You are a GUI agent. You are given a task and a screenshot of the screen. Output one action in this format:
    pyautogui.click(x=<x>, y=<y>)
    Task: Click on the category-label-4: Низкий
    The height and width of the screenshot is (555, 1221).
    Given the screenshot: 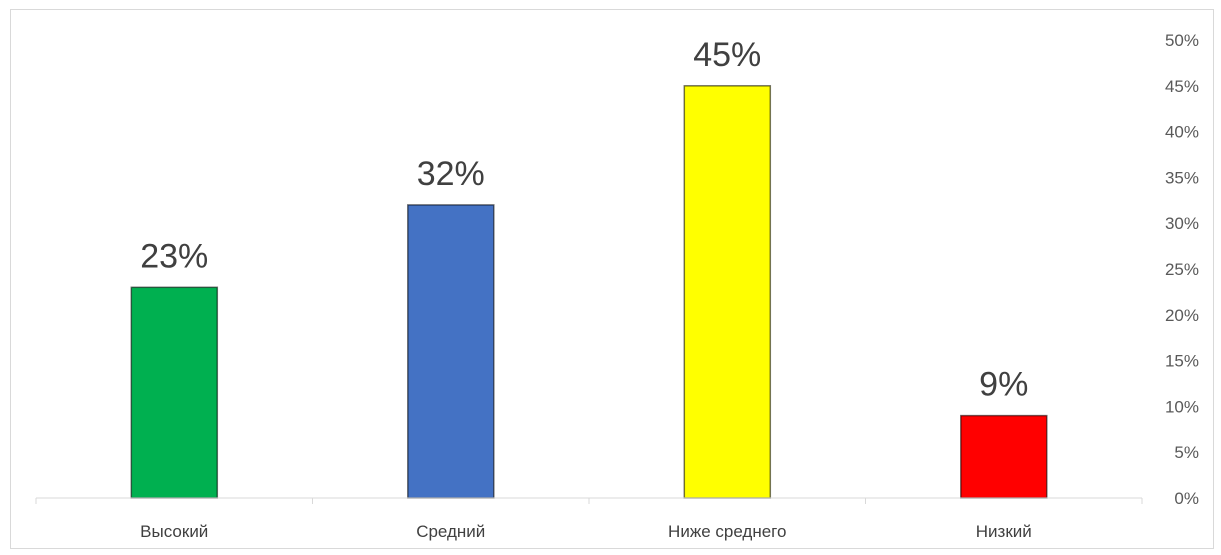 What is the action you would take?
    pyautogui.click(x=1004, y=531)
    